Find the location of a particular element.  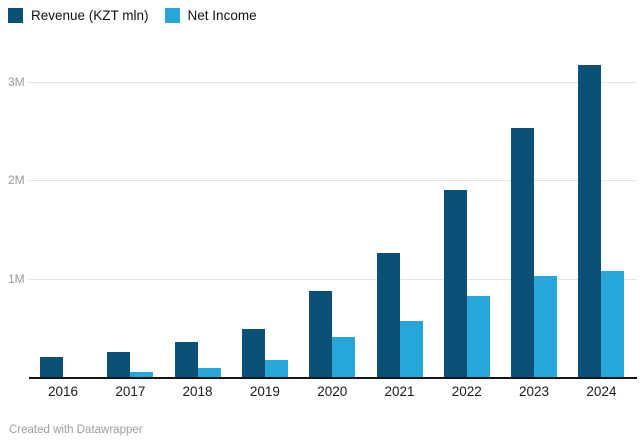

x-axis-label-2016: 2016 is located at coordinates (63, 391).